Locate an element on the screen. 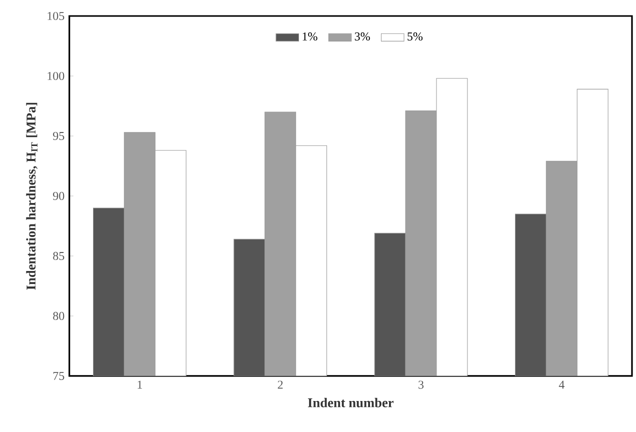  x-axis-title: Indent number is located at coordinates (351, 403).